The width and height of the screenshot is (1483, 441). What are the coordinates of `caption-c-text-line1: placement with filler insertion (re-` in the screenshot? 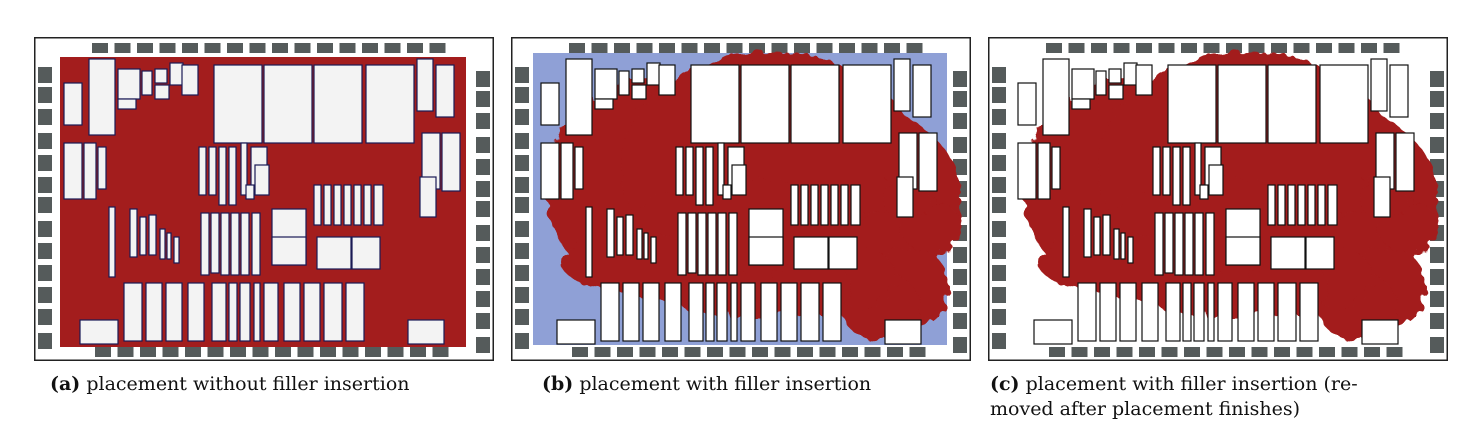 It's located at (1191, 384).